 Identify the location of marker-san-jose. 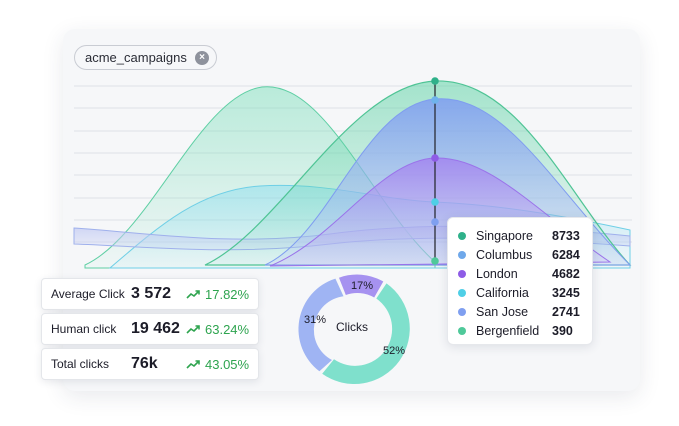
(435, 222).